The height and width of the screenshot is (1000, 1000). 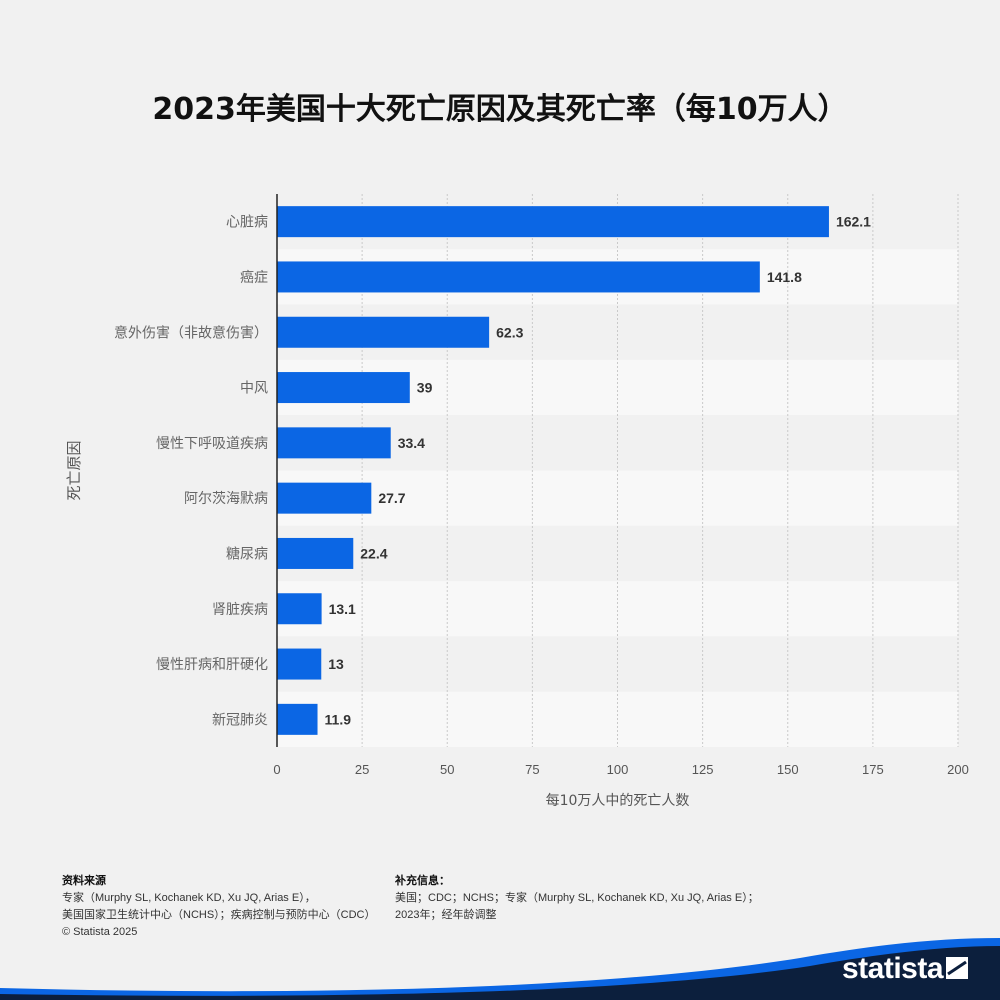 I want to click on info-line-2: 2023年；经年龄调整, so click(x=446, y=915).